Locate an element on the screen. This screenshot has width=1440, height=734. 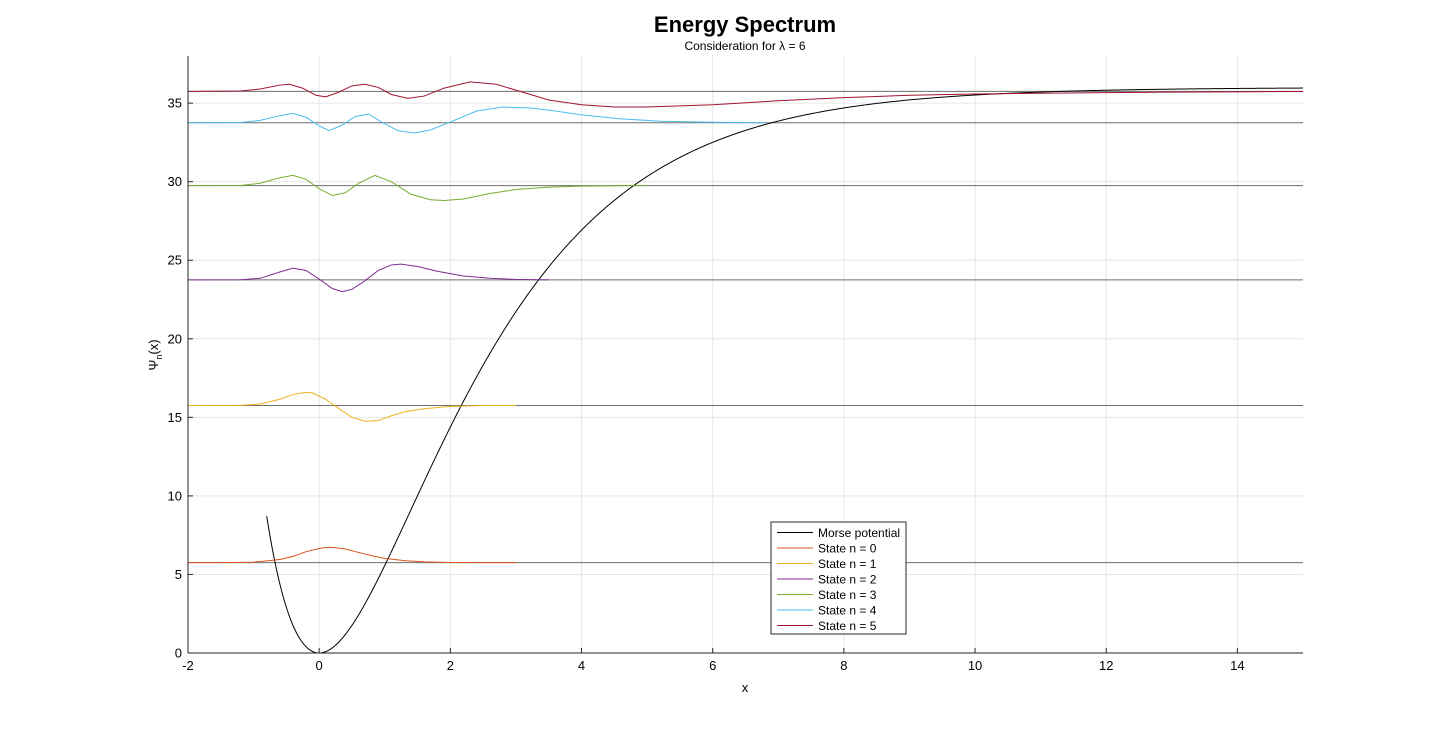
legend-entry-label: State n = 4 is located at coordinates (847, 611).